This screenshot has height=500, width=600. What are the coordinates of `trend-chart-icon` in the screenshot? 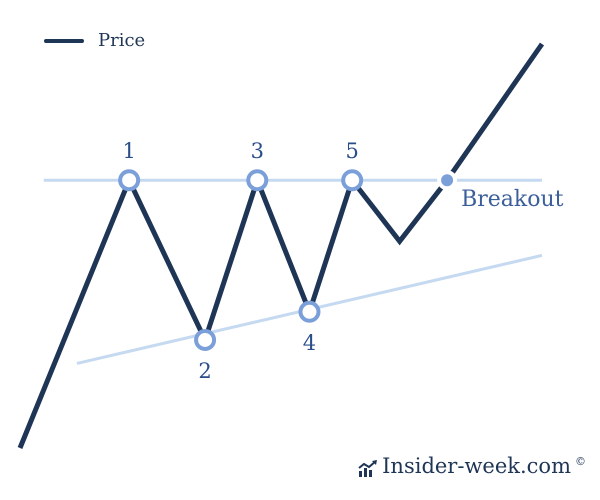 It's located at (368, 468).